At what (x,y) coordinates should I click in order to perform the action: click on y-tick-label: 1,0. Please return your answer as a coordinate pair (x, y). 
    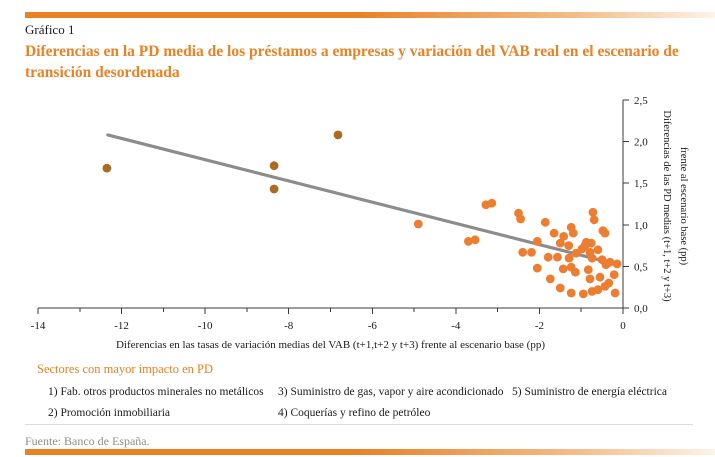
    Looking at the image, I should click on (641, 226).